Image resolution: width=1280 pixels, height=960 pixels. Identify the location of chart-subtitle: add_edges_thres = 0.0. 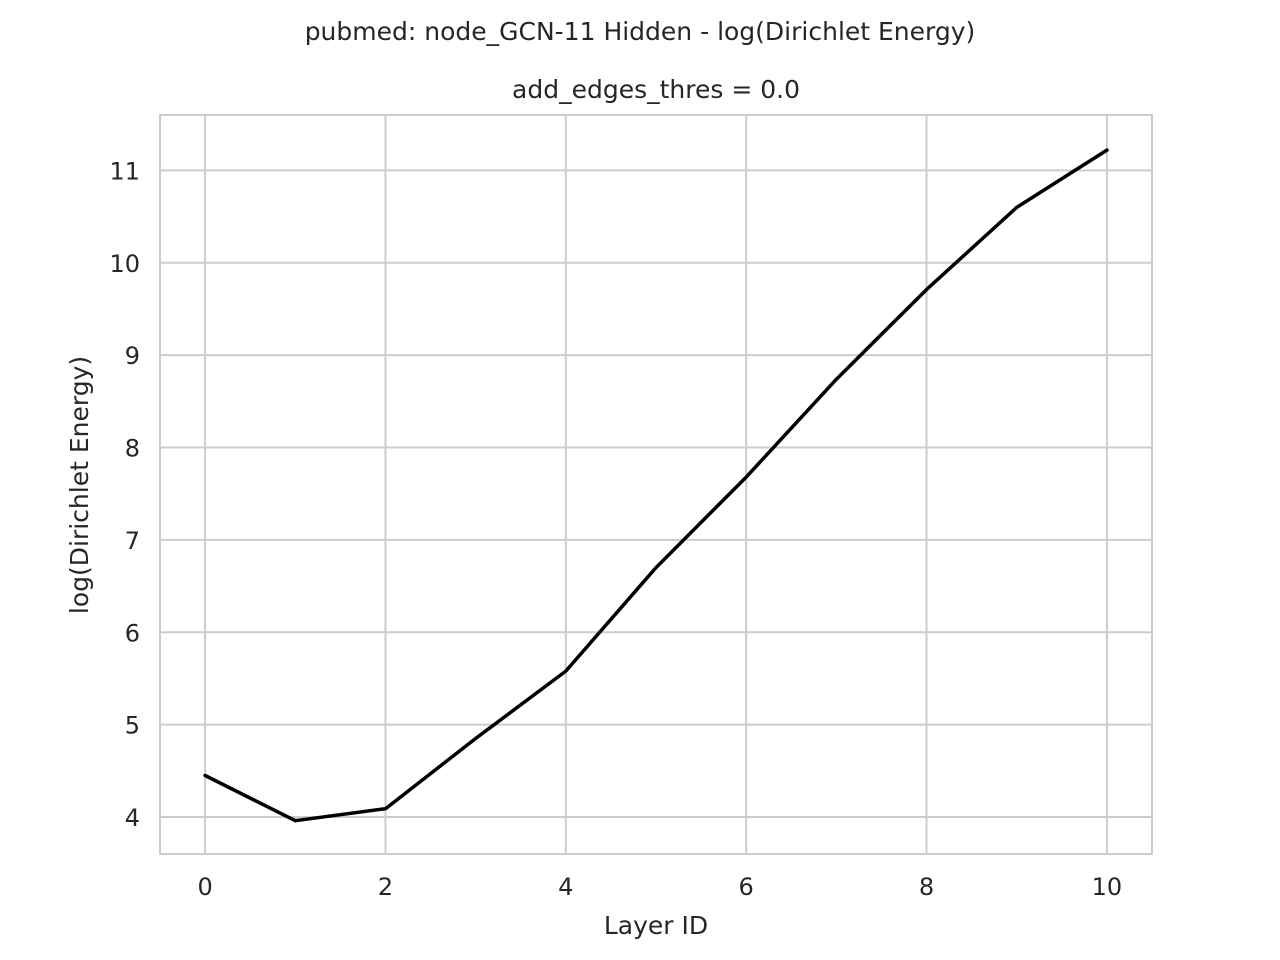
(656, 89).